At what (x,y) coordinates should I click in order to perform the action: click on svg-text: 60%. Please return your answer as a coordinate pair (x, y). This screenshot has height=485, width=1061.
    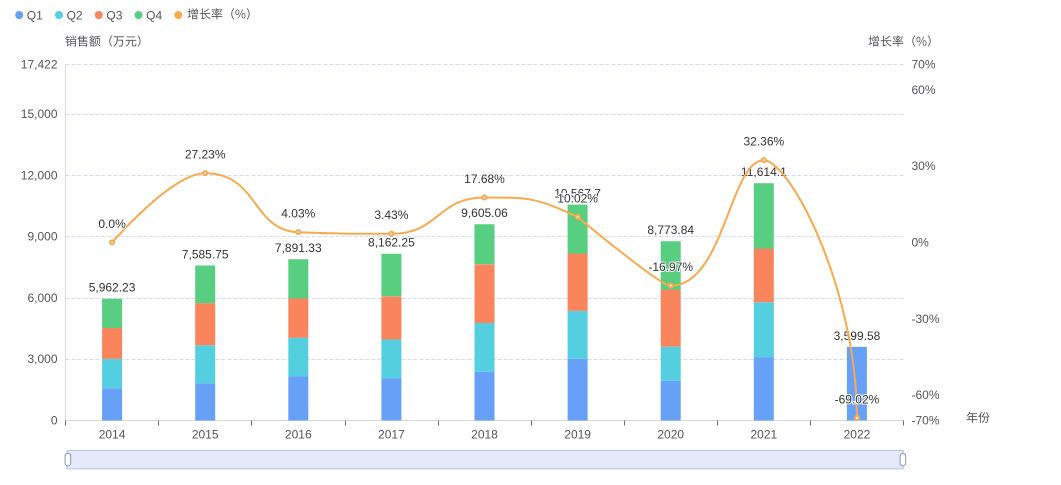
    Looking at the image, I should click on (924, 90).